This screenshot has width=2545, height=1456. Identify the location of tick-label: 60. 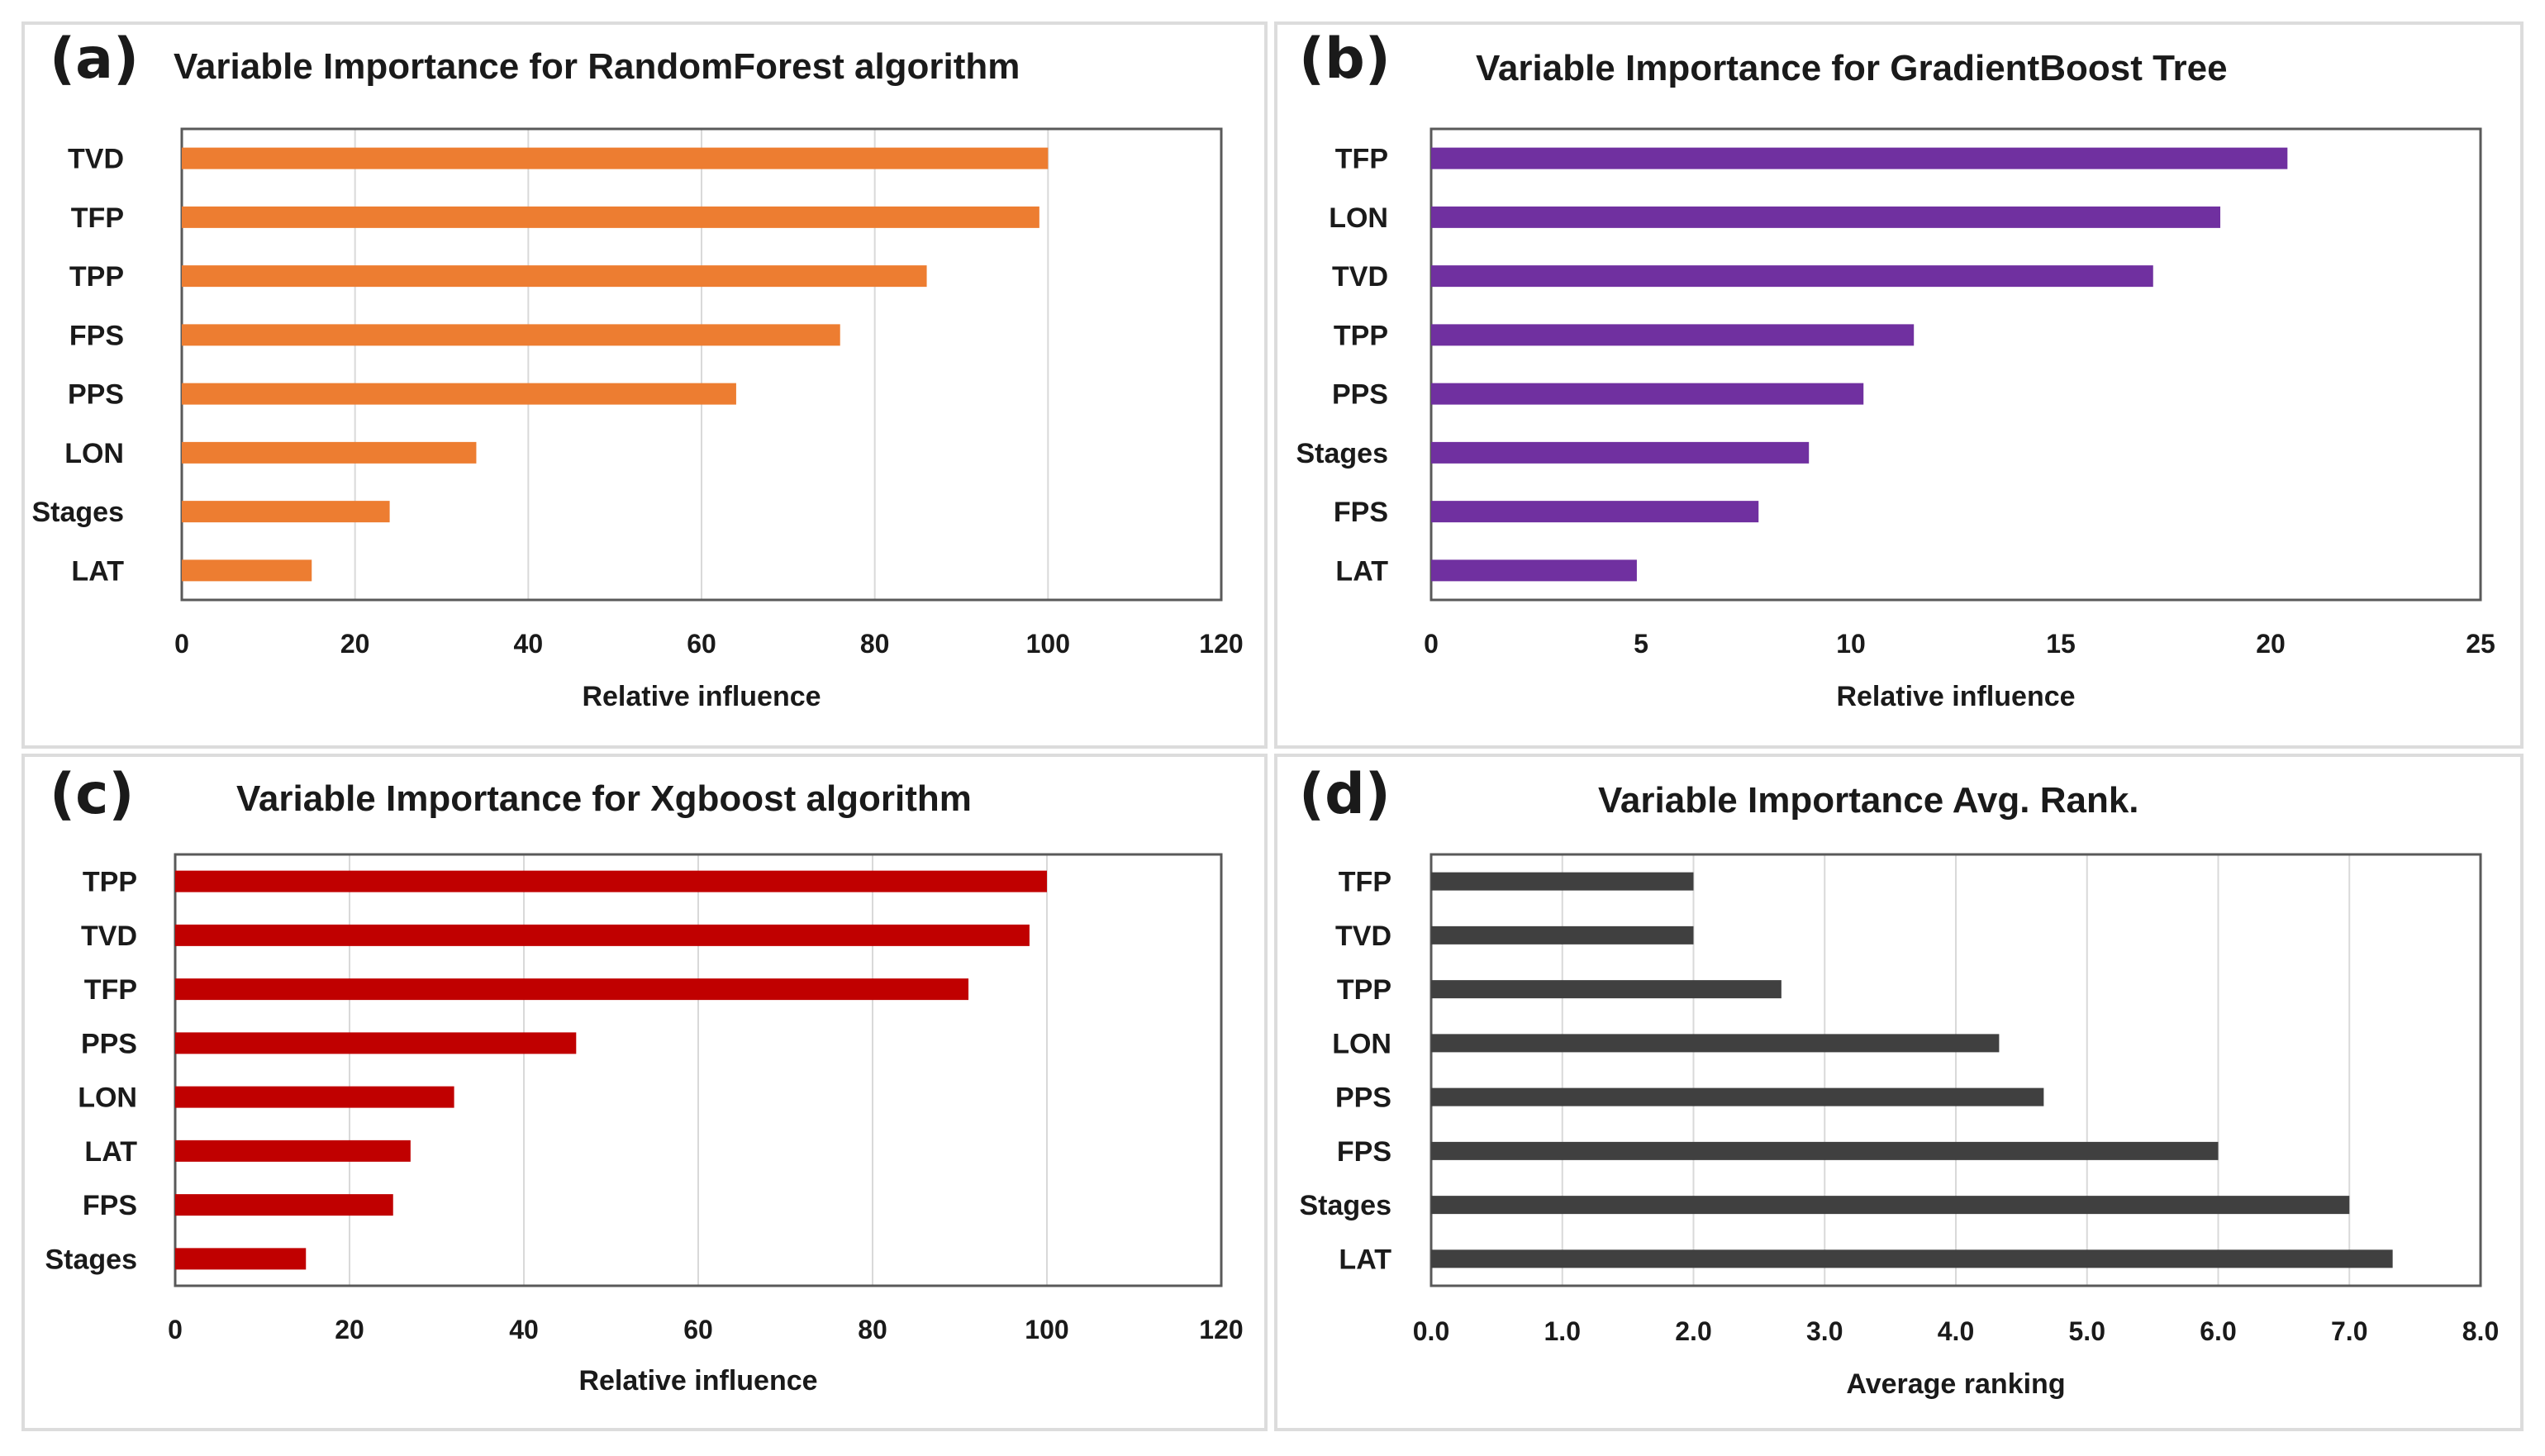
(701, 644).